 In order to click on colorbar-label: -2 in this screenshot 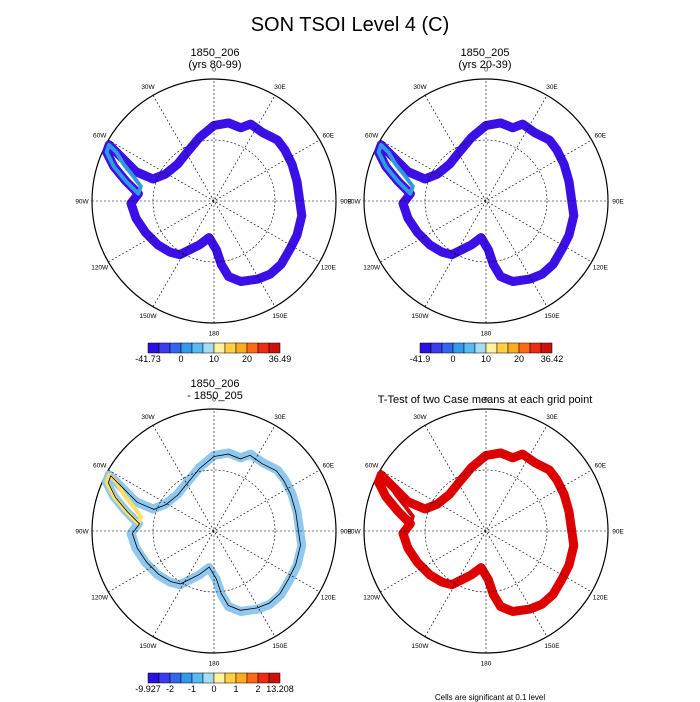, I will do `click(170, 689)`.